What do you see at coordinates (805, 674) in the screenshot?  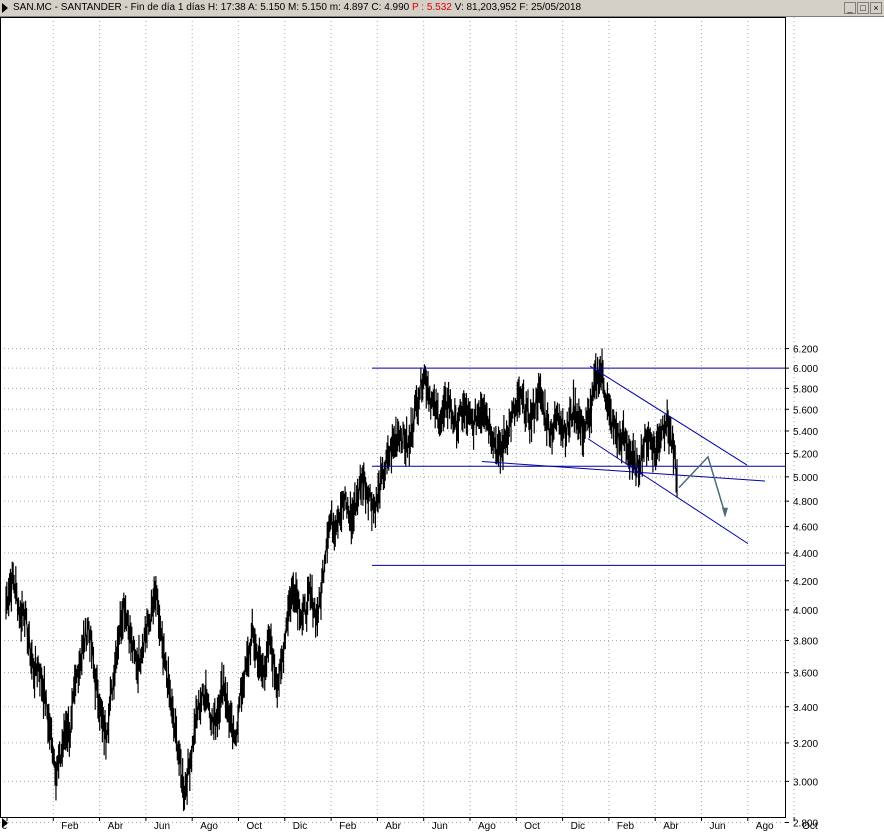 I see `y-tick-label: 3.600` at bounding box center [805, 674].